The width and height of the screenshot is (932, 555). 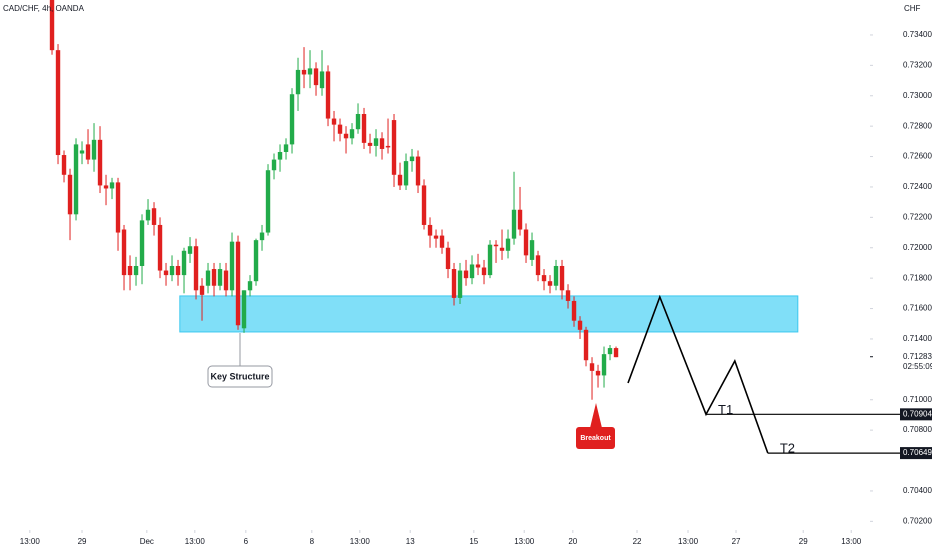 What do you see at coordinates (917, 186) in the screenshot?
I see `y-tick-label: 0.72400` at bounding box center [917, 186].